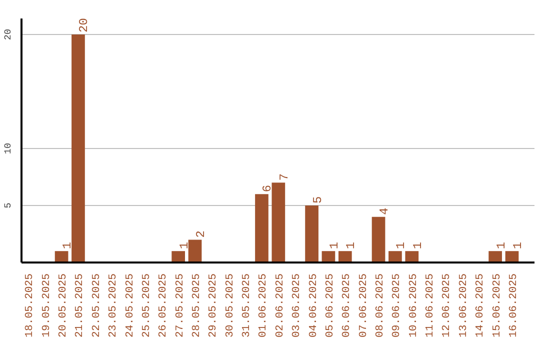 The image size is (540, 340). What do you see at coordinates (330, 305) in the screenshot?
I see `x-tick-label: 05.06.2025` at bounding box center [330, 305].